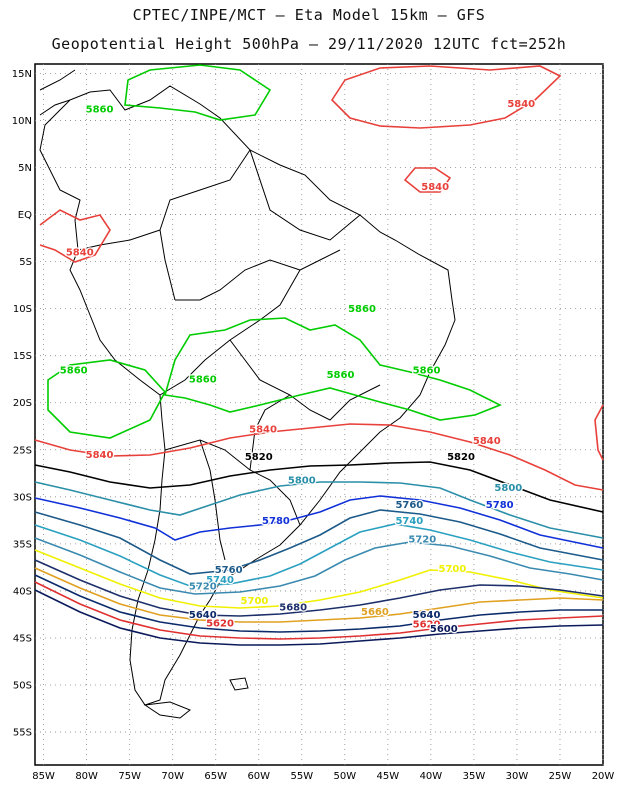 This screenshot has height=800, width=618. What do you see at coordinates (75, 236) in the screenshot?
I see `contour-5840-west` at bounding box center [75, 236].